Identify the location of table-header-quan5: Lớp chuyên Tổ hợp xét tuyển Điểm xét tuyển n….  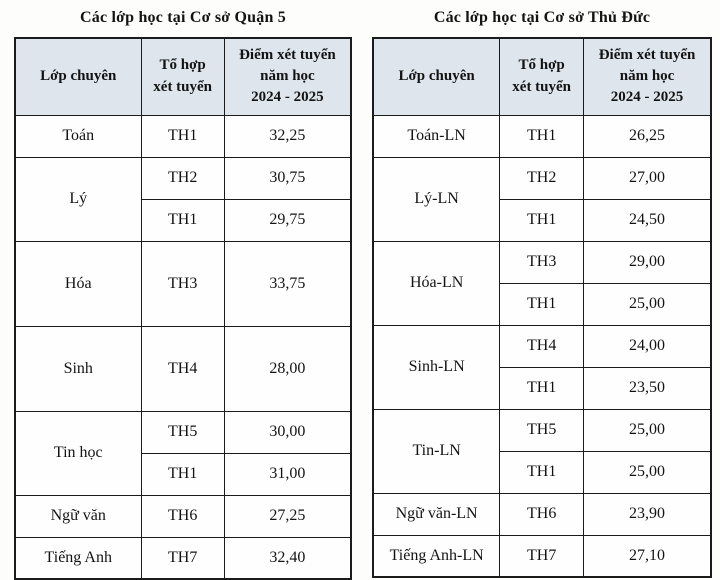
(183, 76).